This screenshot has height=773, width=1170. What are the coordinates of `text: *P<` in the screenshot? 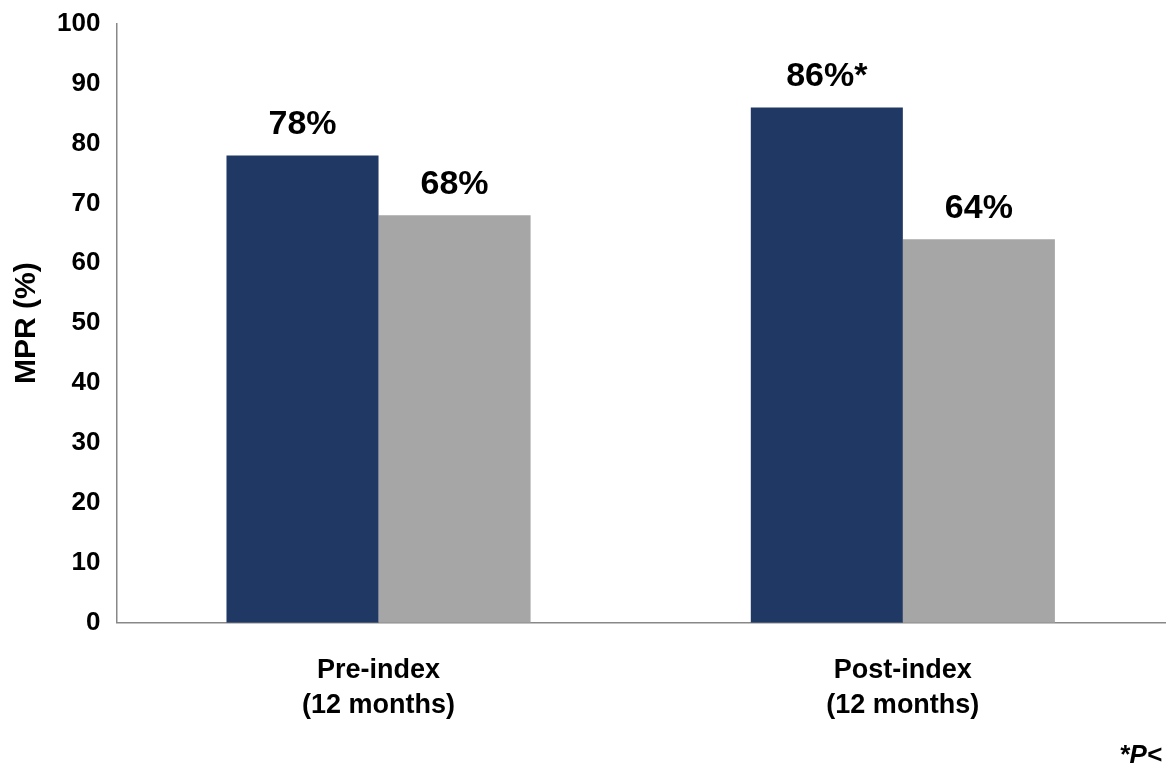 It's located at (1140, 754).